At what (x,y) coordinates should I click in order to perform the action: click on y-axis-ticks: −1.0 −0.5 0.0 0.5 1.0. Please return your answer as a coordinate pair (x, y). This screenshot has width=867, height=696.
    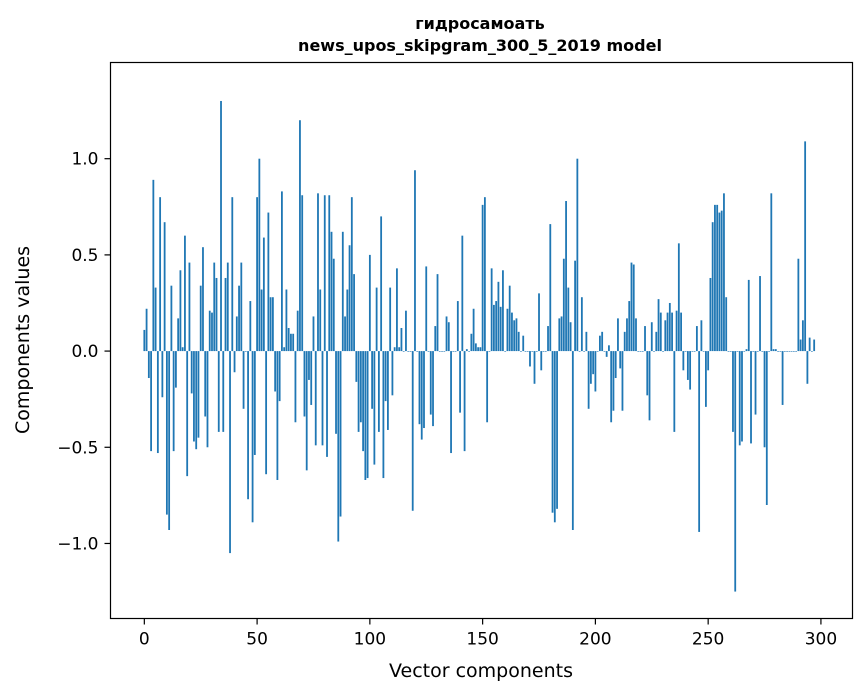
    Looking at the image, I should click on (84, 352).